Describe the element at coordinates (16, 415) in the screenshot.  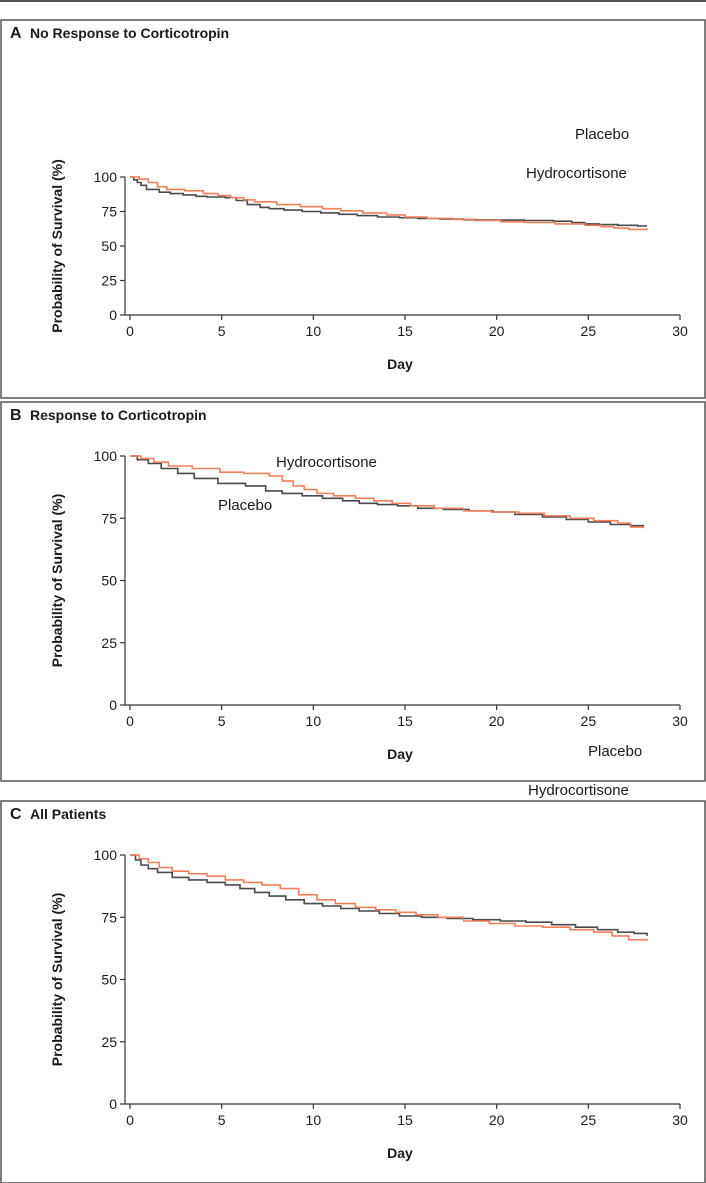
I see `panel-letter: B` at that location.